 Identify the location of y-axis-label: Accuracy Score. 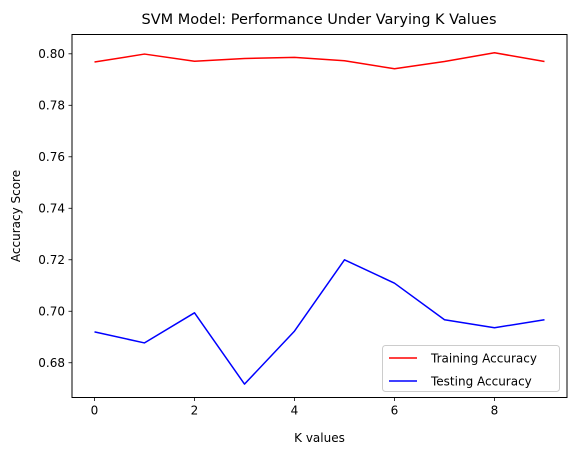
(16, 216).